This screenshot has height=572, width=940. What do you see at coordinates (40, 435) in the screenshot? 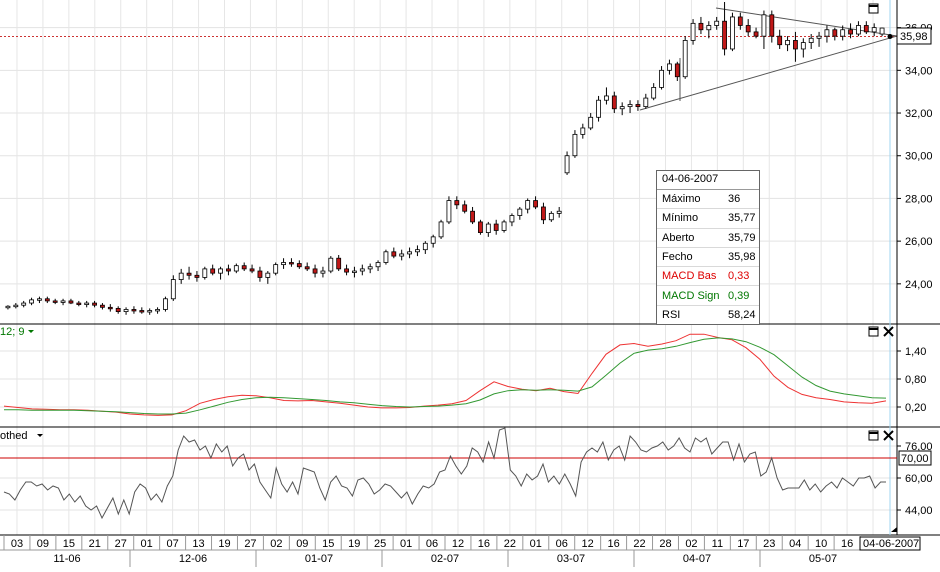
I see `rsi-menu-icon` at bounding box center [40, 435].